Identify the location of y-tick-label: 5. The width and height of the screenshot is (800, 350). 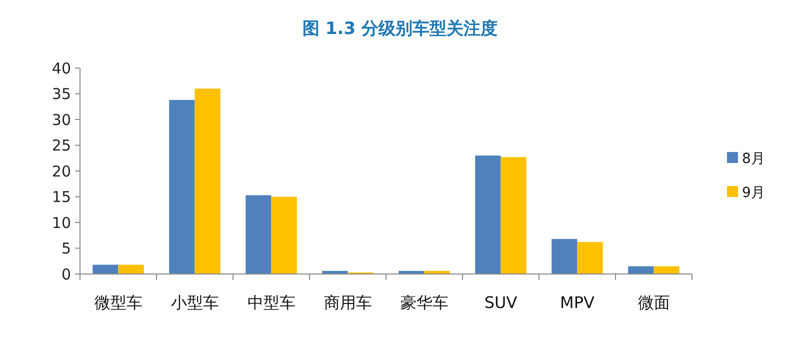
(66, 249).